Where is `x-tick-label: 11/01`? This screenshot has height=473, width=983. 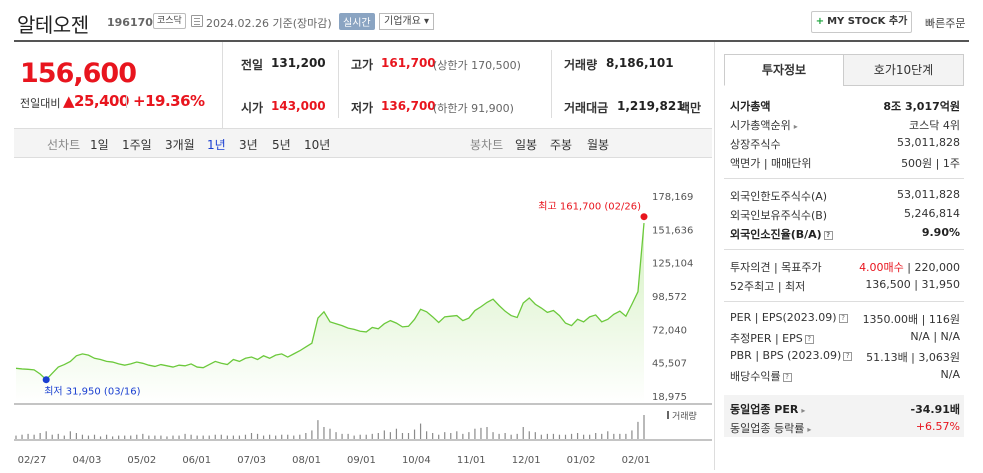 x-tick-label: 11/01 is located at coordinates (471, 460).